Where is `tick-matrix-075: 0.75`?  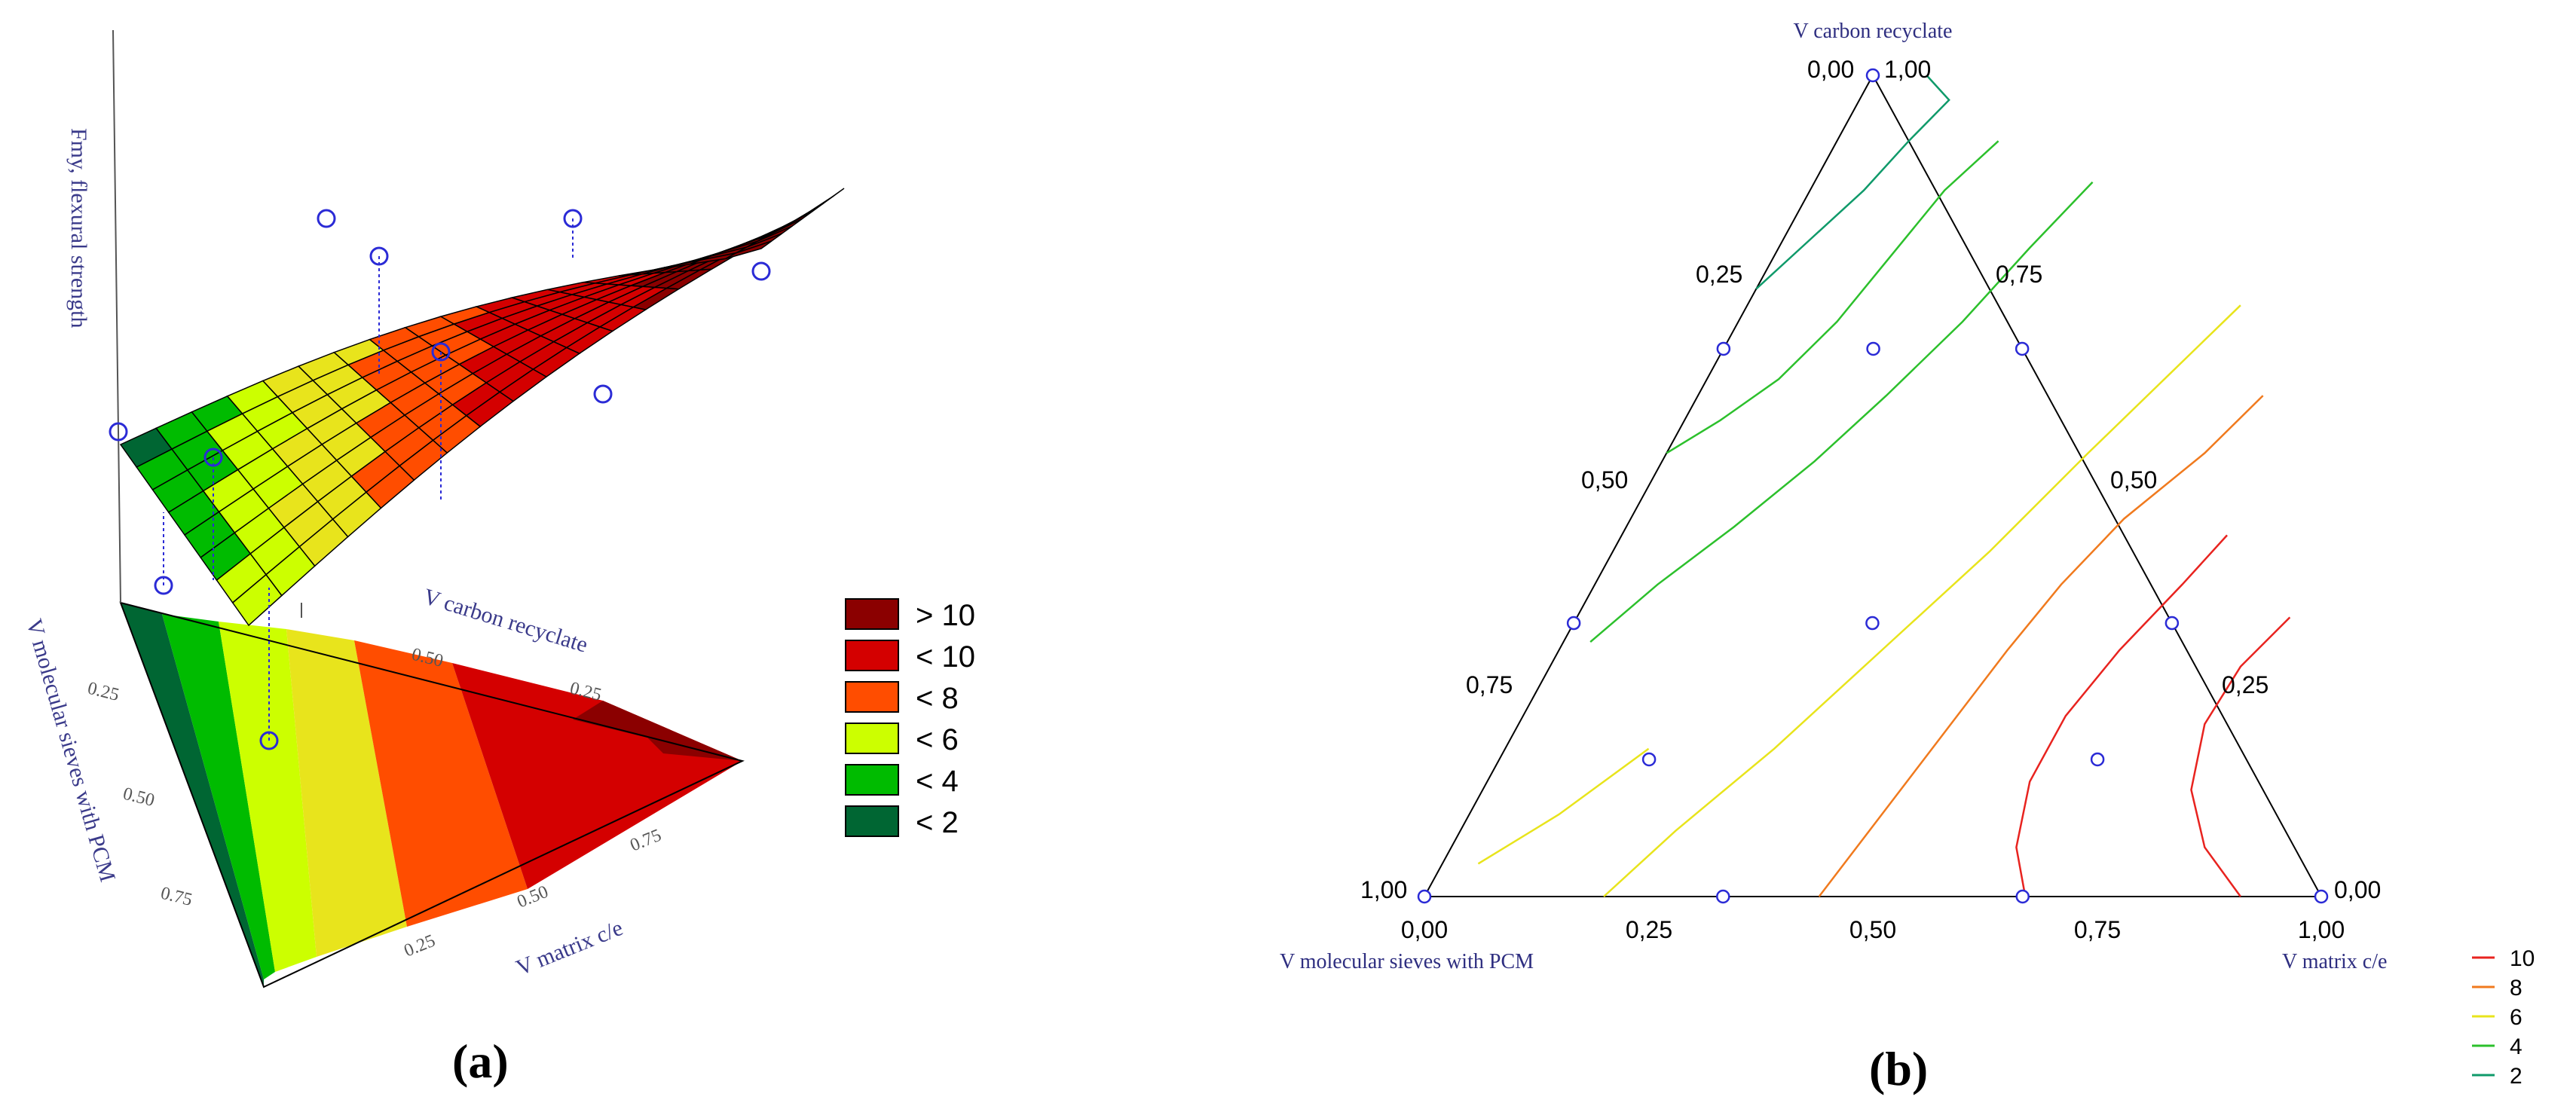
tick-matrix-075: 0.75 is located at coordinates (646, 841).